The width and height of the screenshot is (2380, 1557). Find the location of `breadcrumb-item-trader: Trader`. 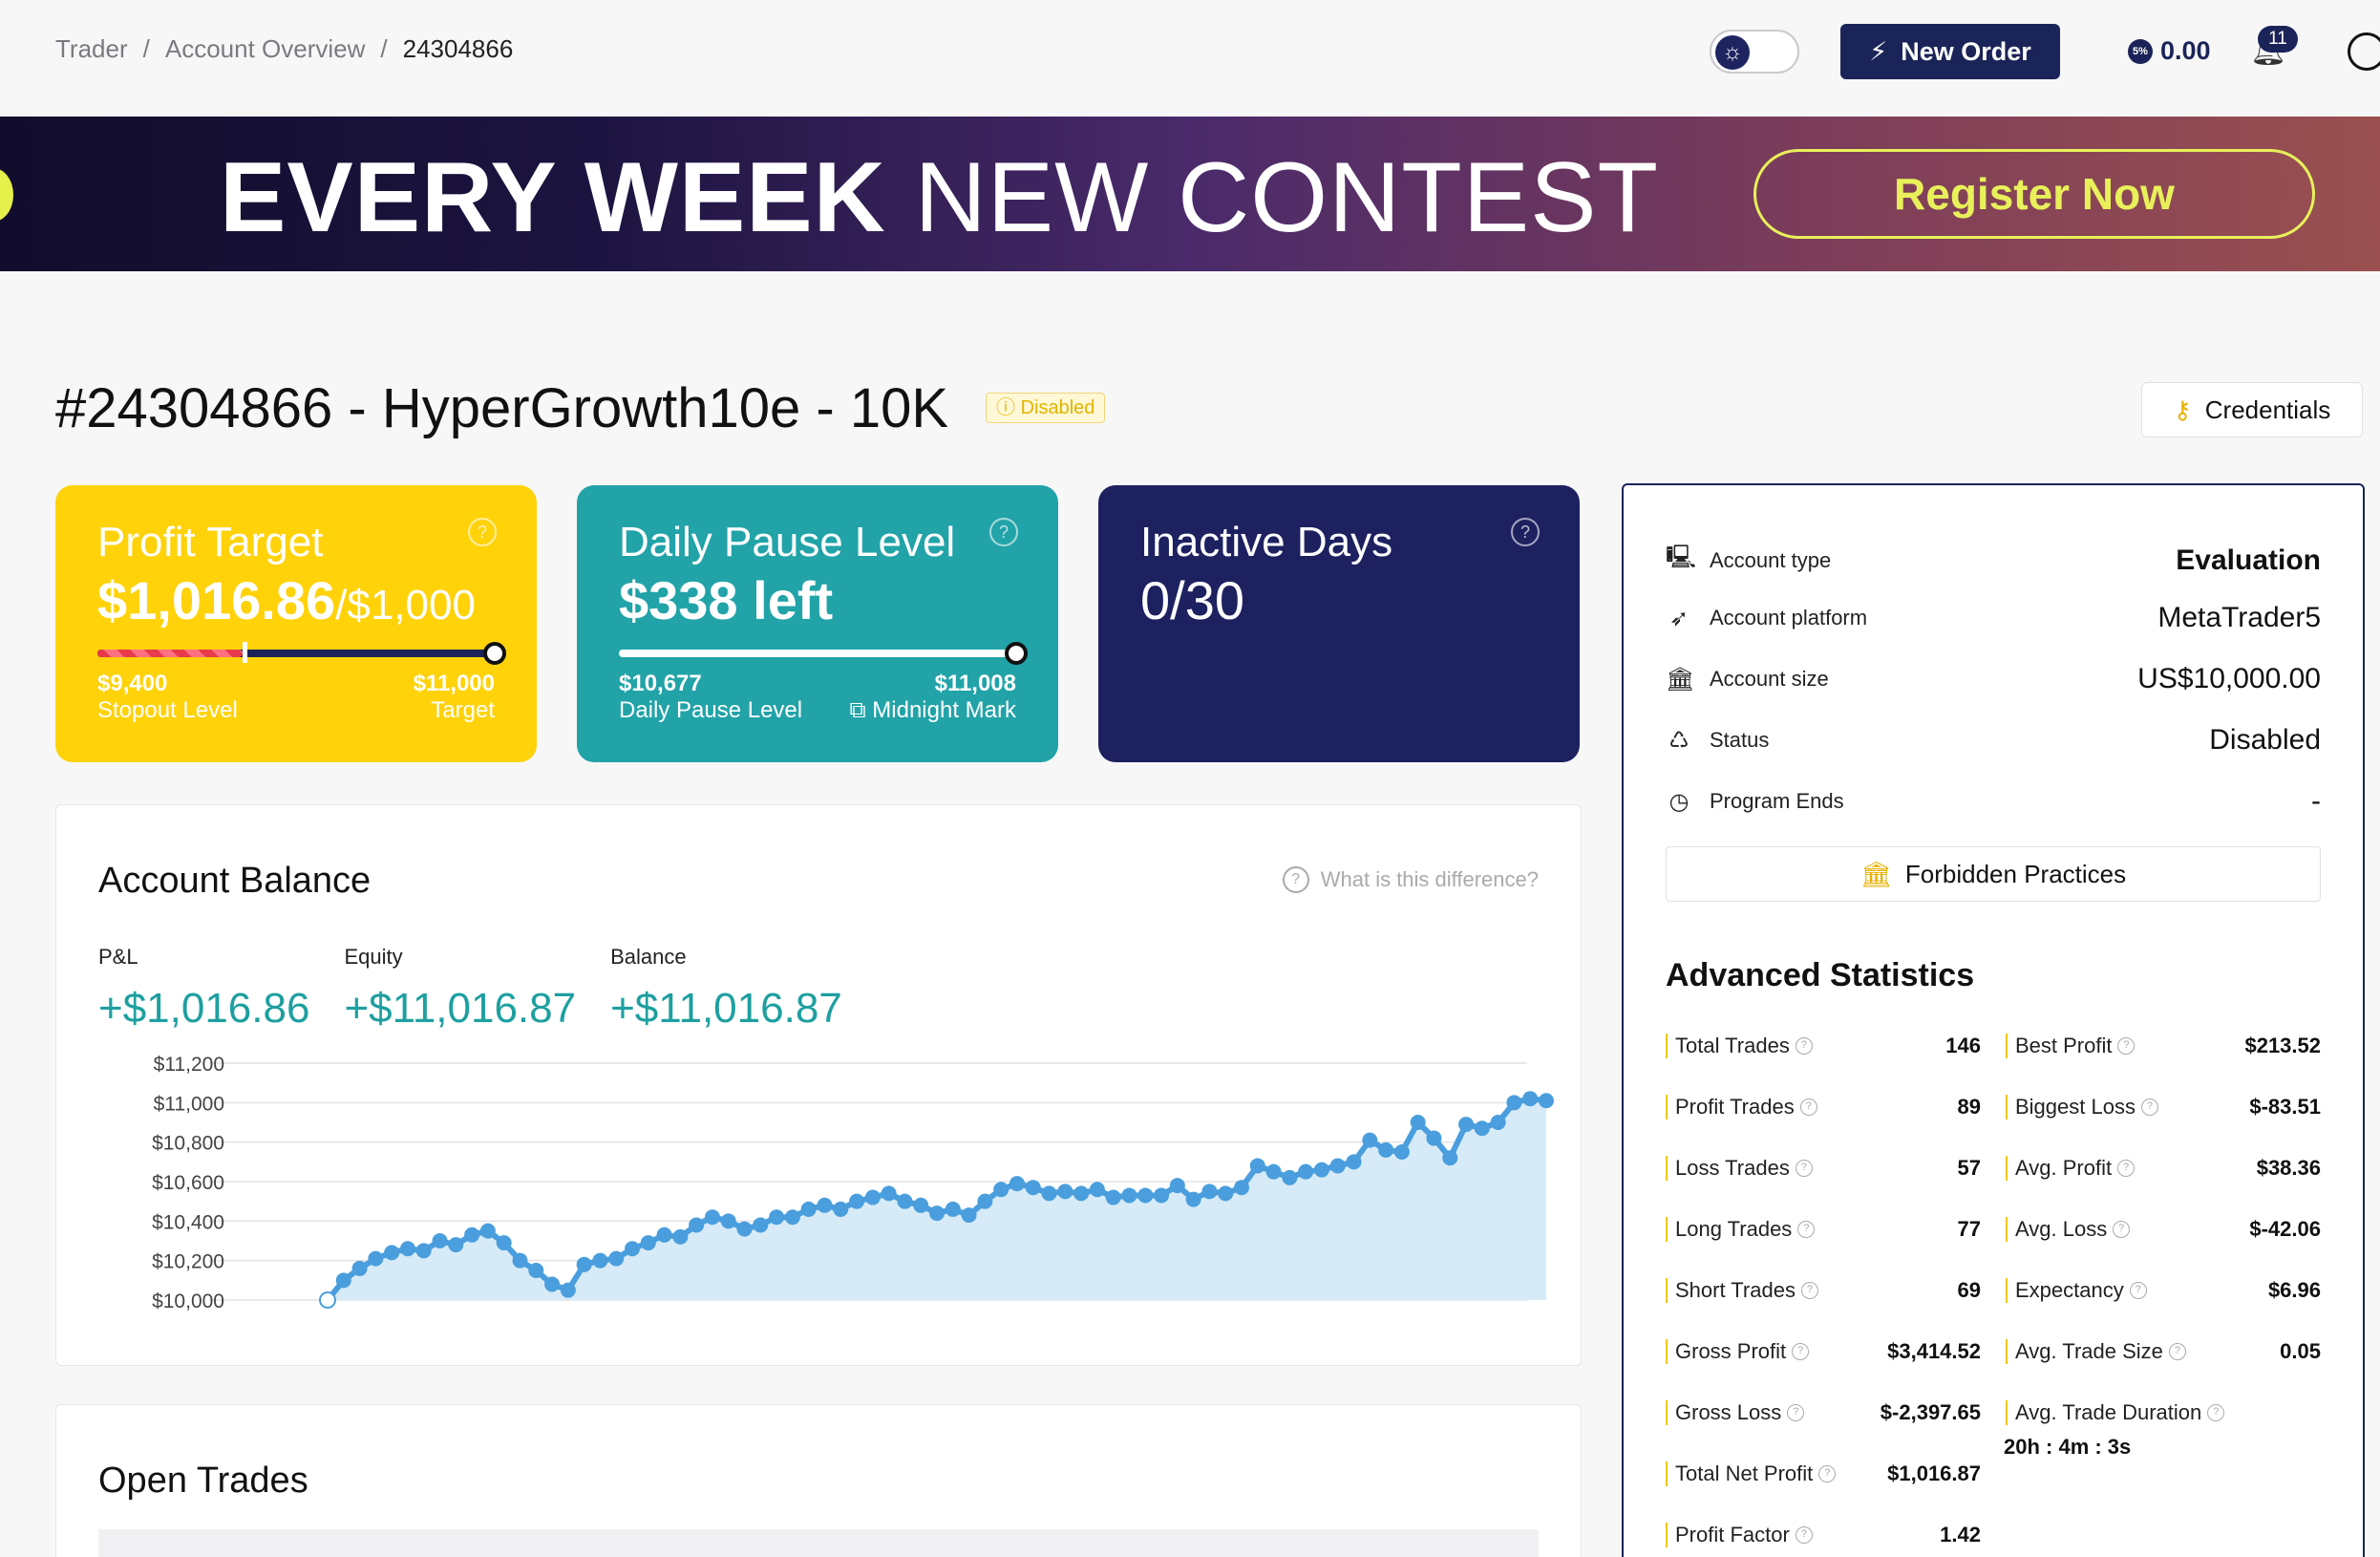

breadcrumb-item-trader: Trader is located at coordinates (91, 48).